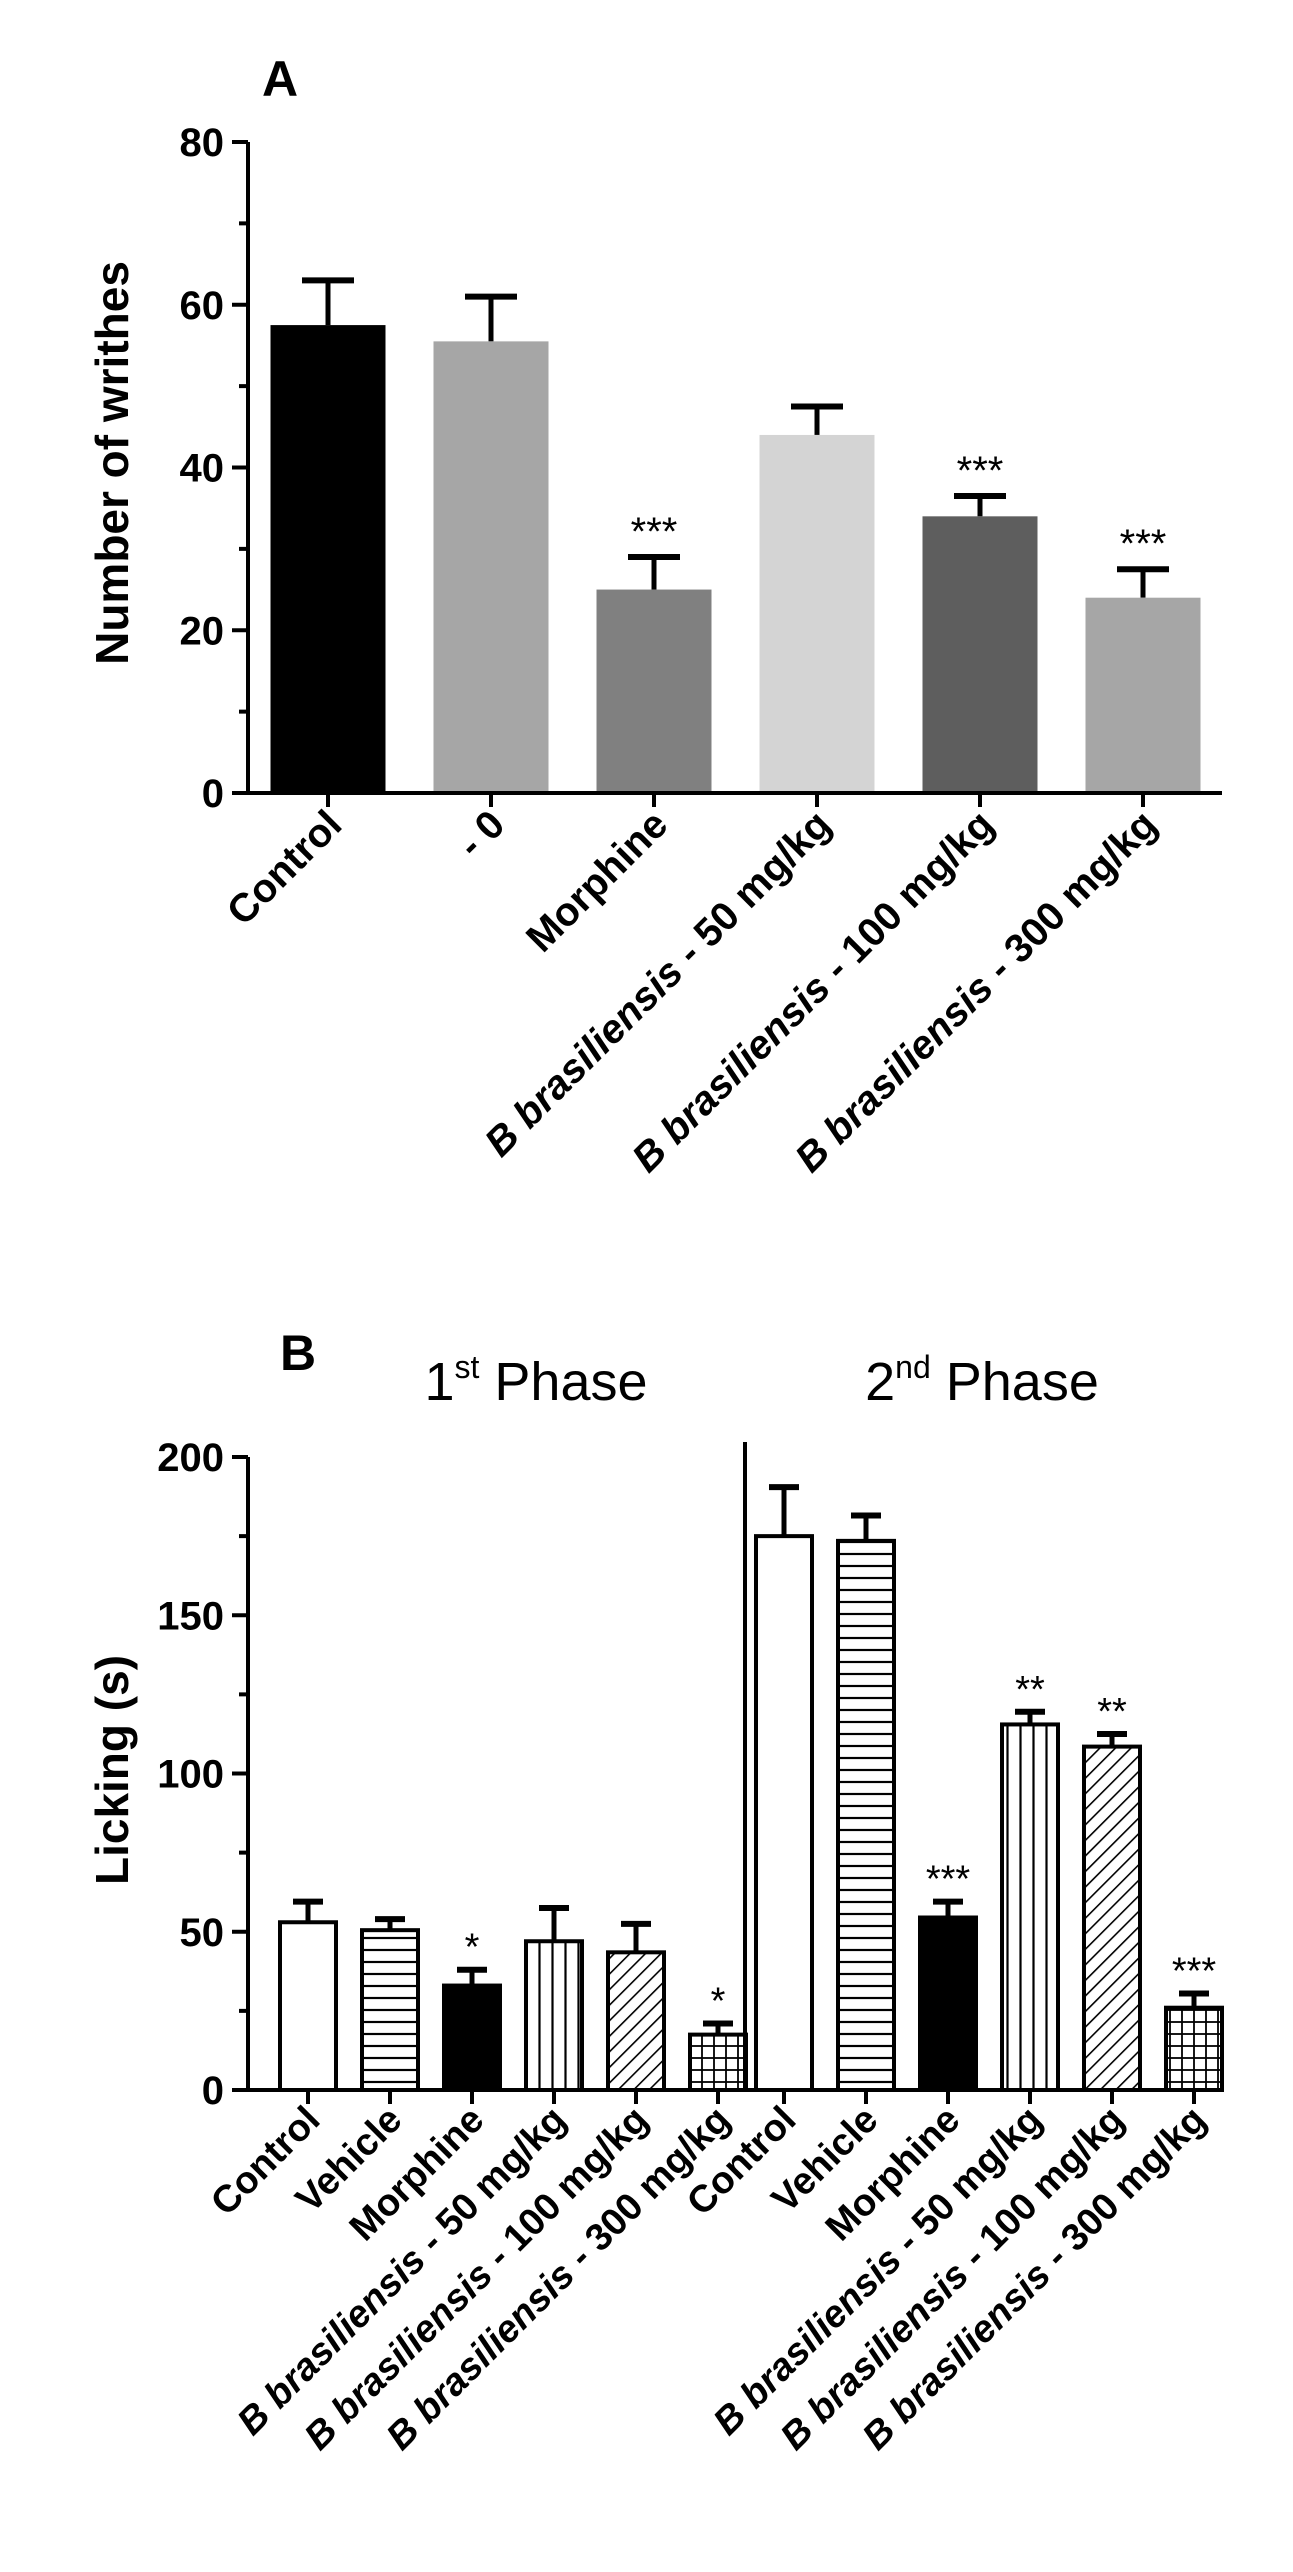 The height and width of the screenshot is (2572, 1293). Describe the element at coordinates (658, 983) in the screenshot. I see `x-tick-label-a: B brasiliensis - 50 mg/kg` at that location.